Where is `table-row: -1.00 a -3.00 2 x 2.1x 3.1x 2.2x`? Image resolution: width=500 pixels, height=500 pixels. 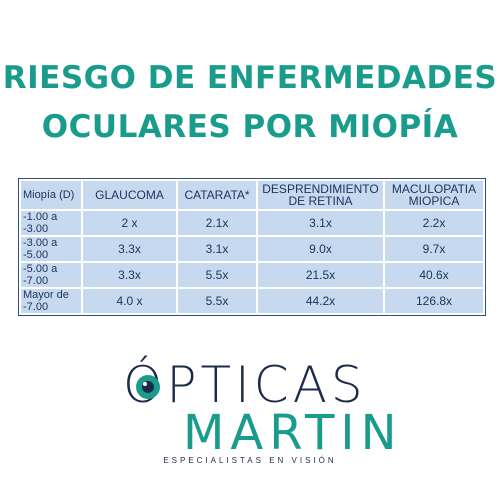
table-row: -1.00 a -3.00 2 x 2.1x 3.1x 2.2x is located at coordinates (252, 223).